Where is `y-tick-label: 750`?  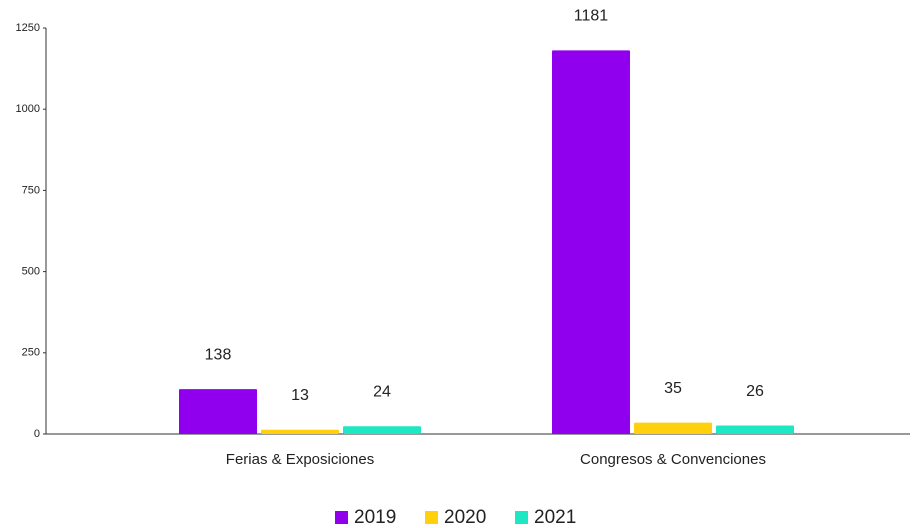 y-tick-label: 750 is located at coordinates (31, 190).